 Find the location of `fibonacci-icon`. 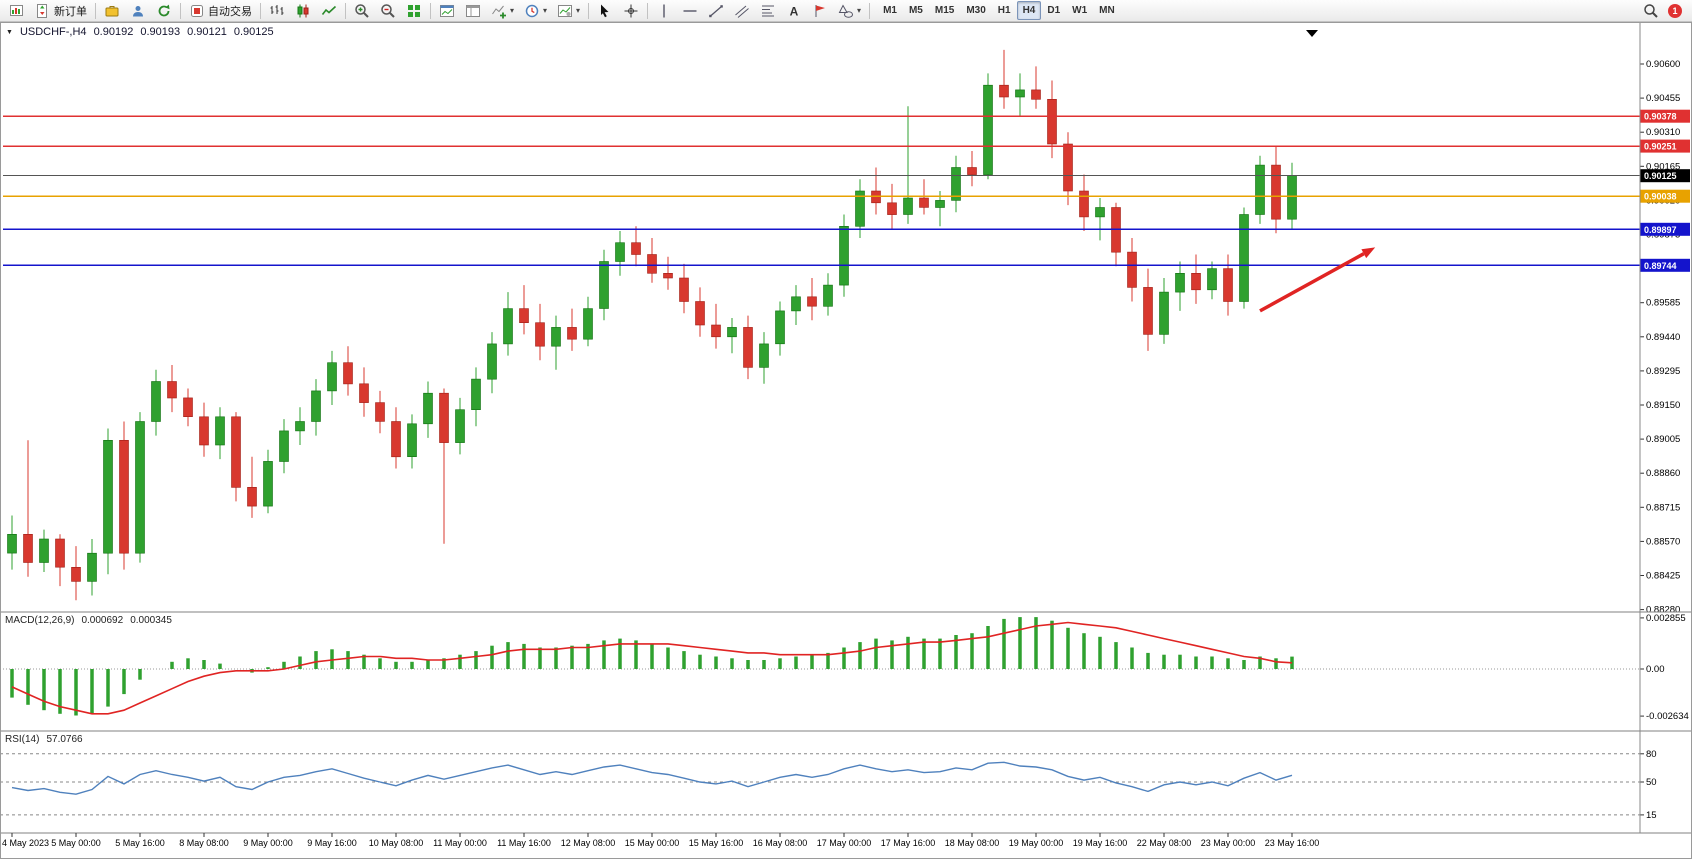

fibonacci-icon is located at coordinates (768, 10).